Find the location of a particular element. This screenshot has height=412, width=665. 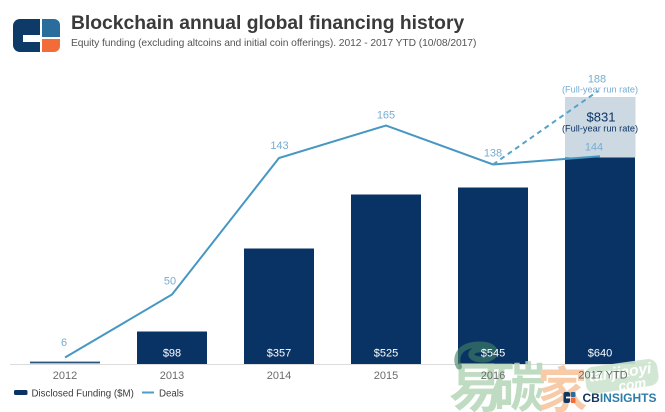

svg-text: $525 is located at coordinates (386, 354).